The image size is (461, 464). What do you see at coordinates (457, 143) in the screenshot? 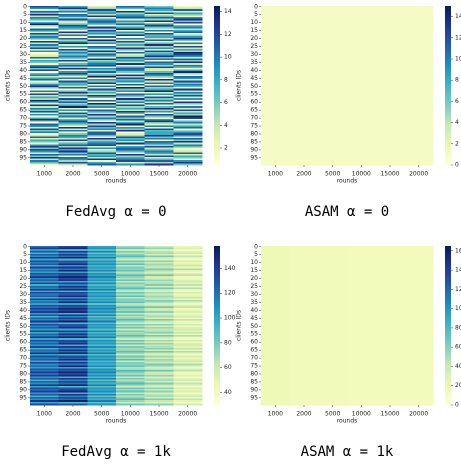
I see `colorbar-tick-label: 2` at bounding box center [457, 143].